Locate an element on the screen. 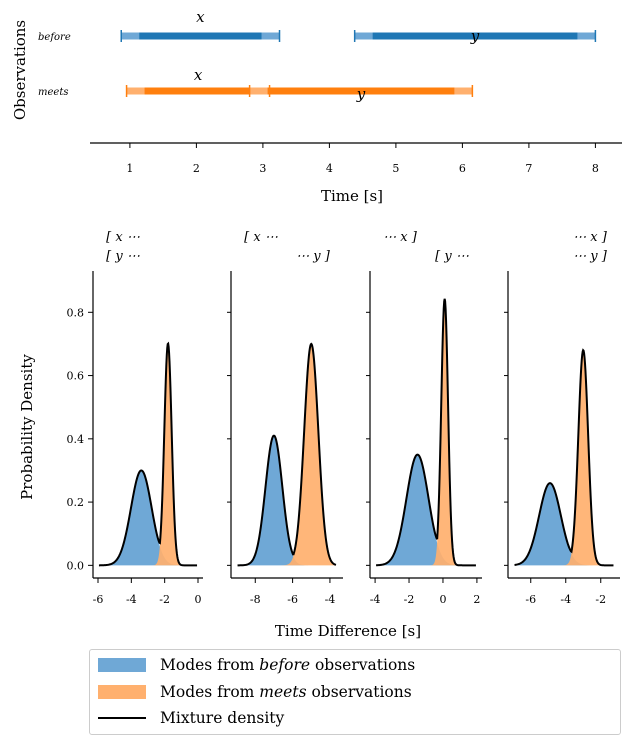  legend-swatch-meets is located at coordinates (122, 692).